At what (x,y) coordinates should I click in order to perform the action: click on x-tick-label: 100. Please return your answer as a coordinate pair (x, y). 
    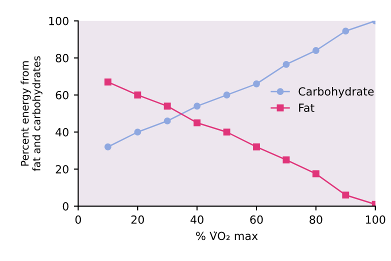
    Looking at the image, I should click on (376, 219).